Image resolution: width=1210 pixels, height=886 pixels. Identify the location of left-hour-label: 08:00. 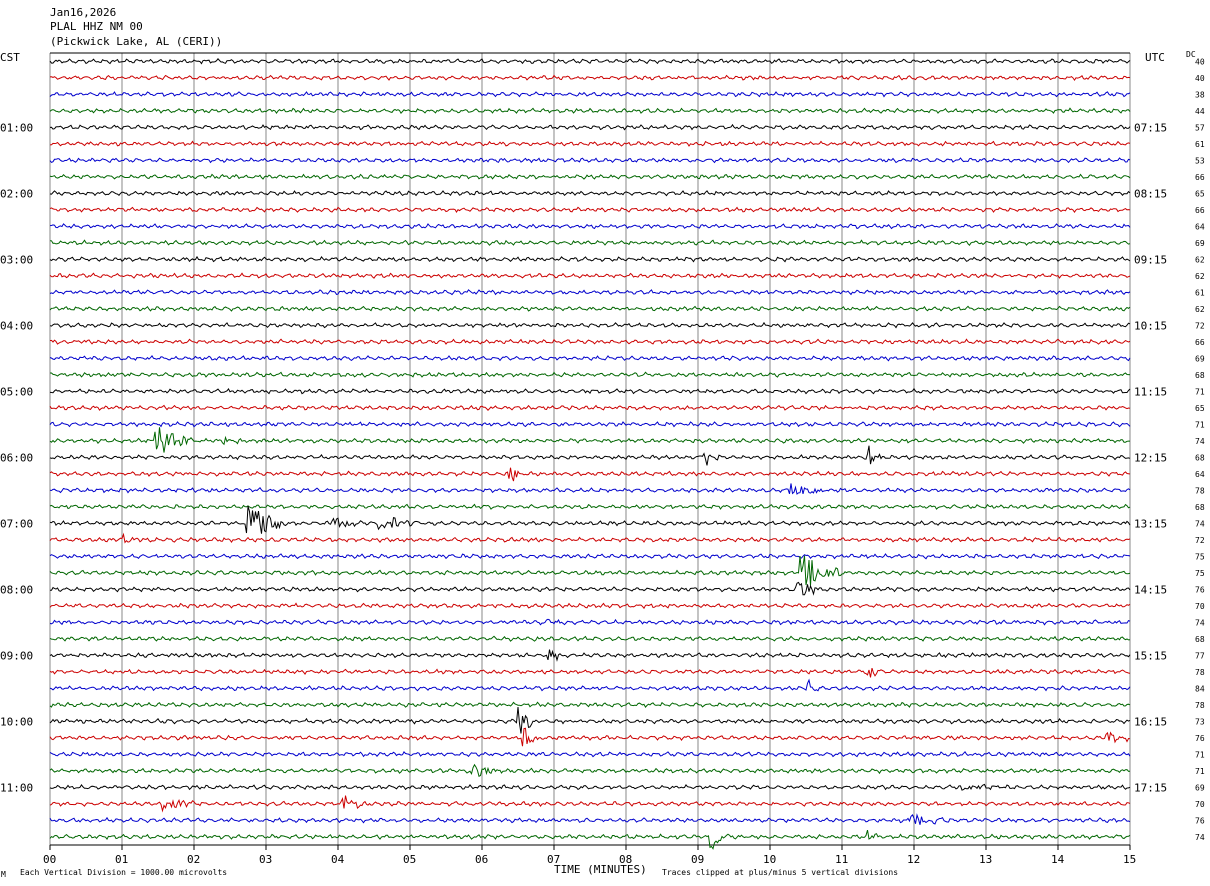
(16, 589).